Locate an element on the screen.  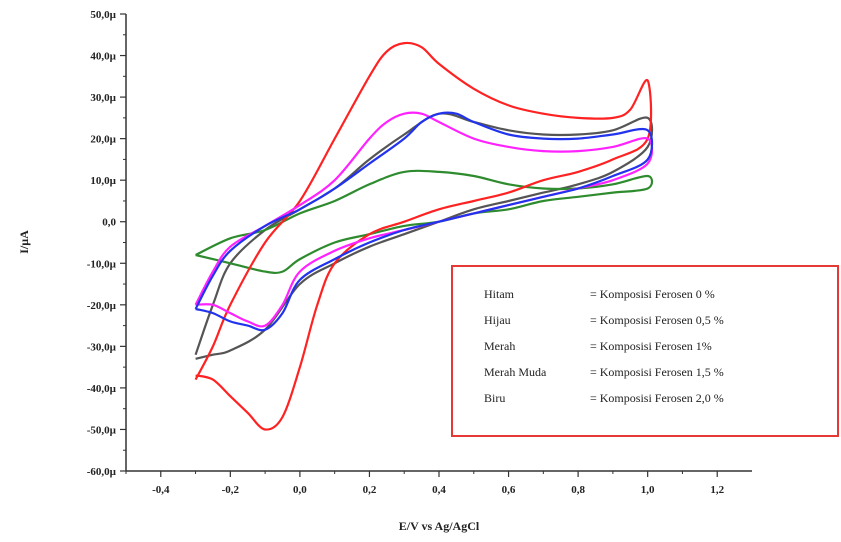
x-tick-label: 0,8 is located at coordinates (578, 490).